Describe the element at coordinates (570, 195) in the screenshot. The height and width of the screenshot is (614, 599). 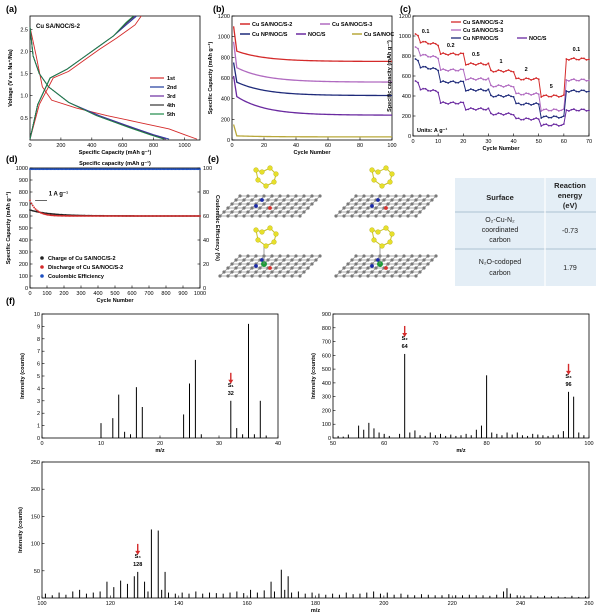
I see `table-header-energy-2: energy` at that location.